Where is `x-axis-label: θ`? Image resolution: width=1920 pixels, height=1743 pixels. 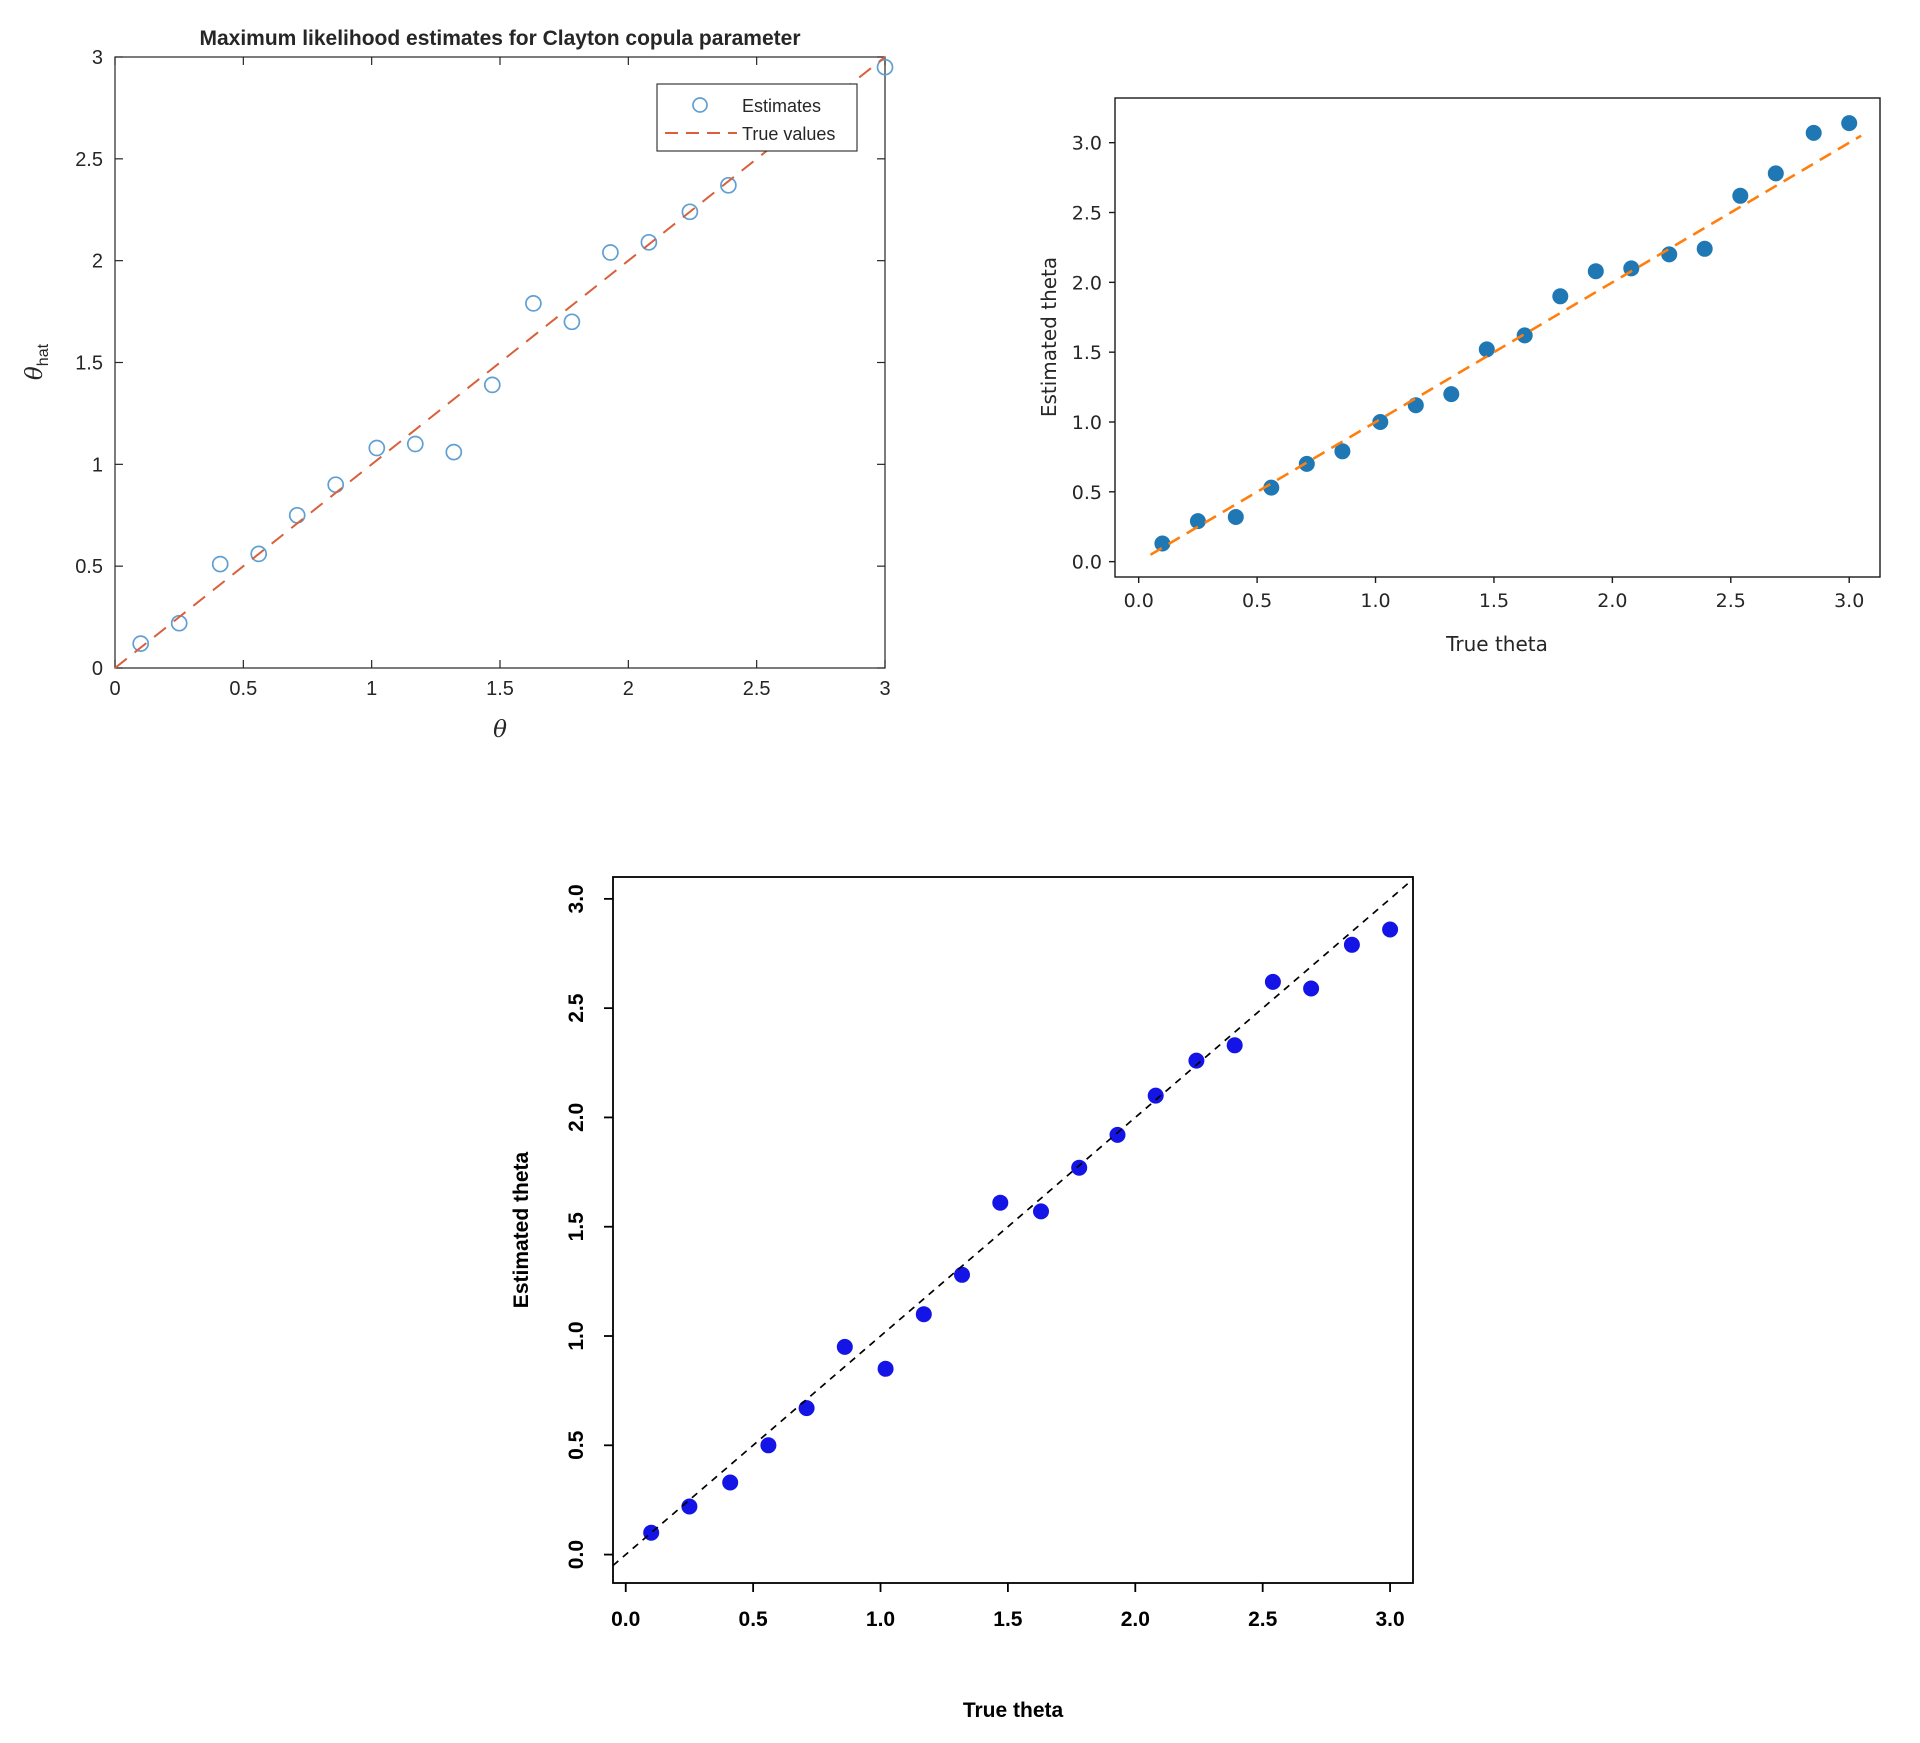 x-axis-label: θ is located at coordinates (500, 730).